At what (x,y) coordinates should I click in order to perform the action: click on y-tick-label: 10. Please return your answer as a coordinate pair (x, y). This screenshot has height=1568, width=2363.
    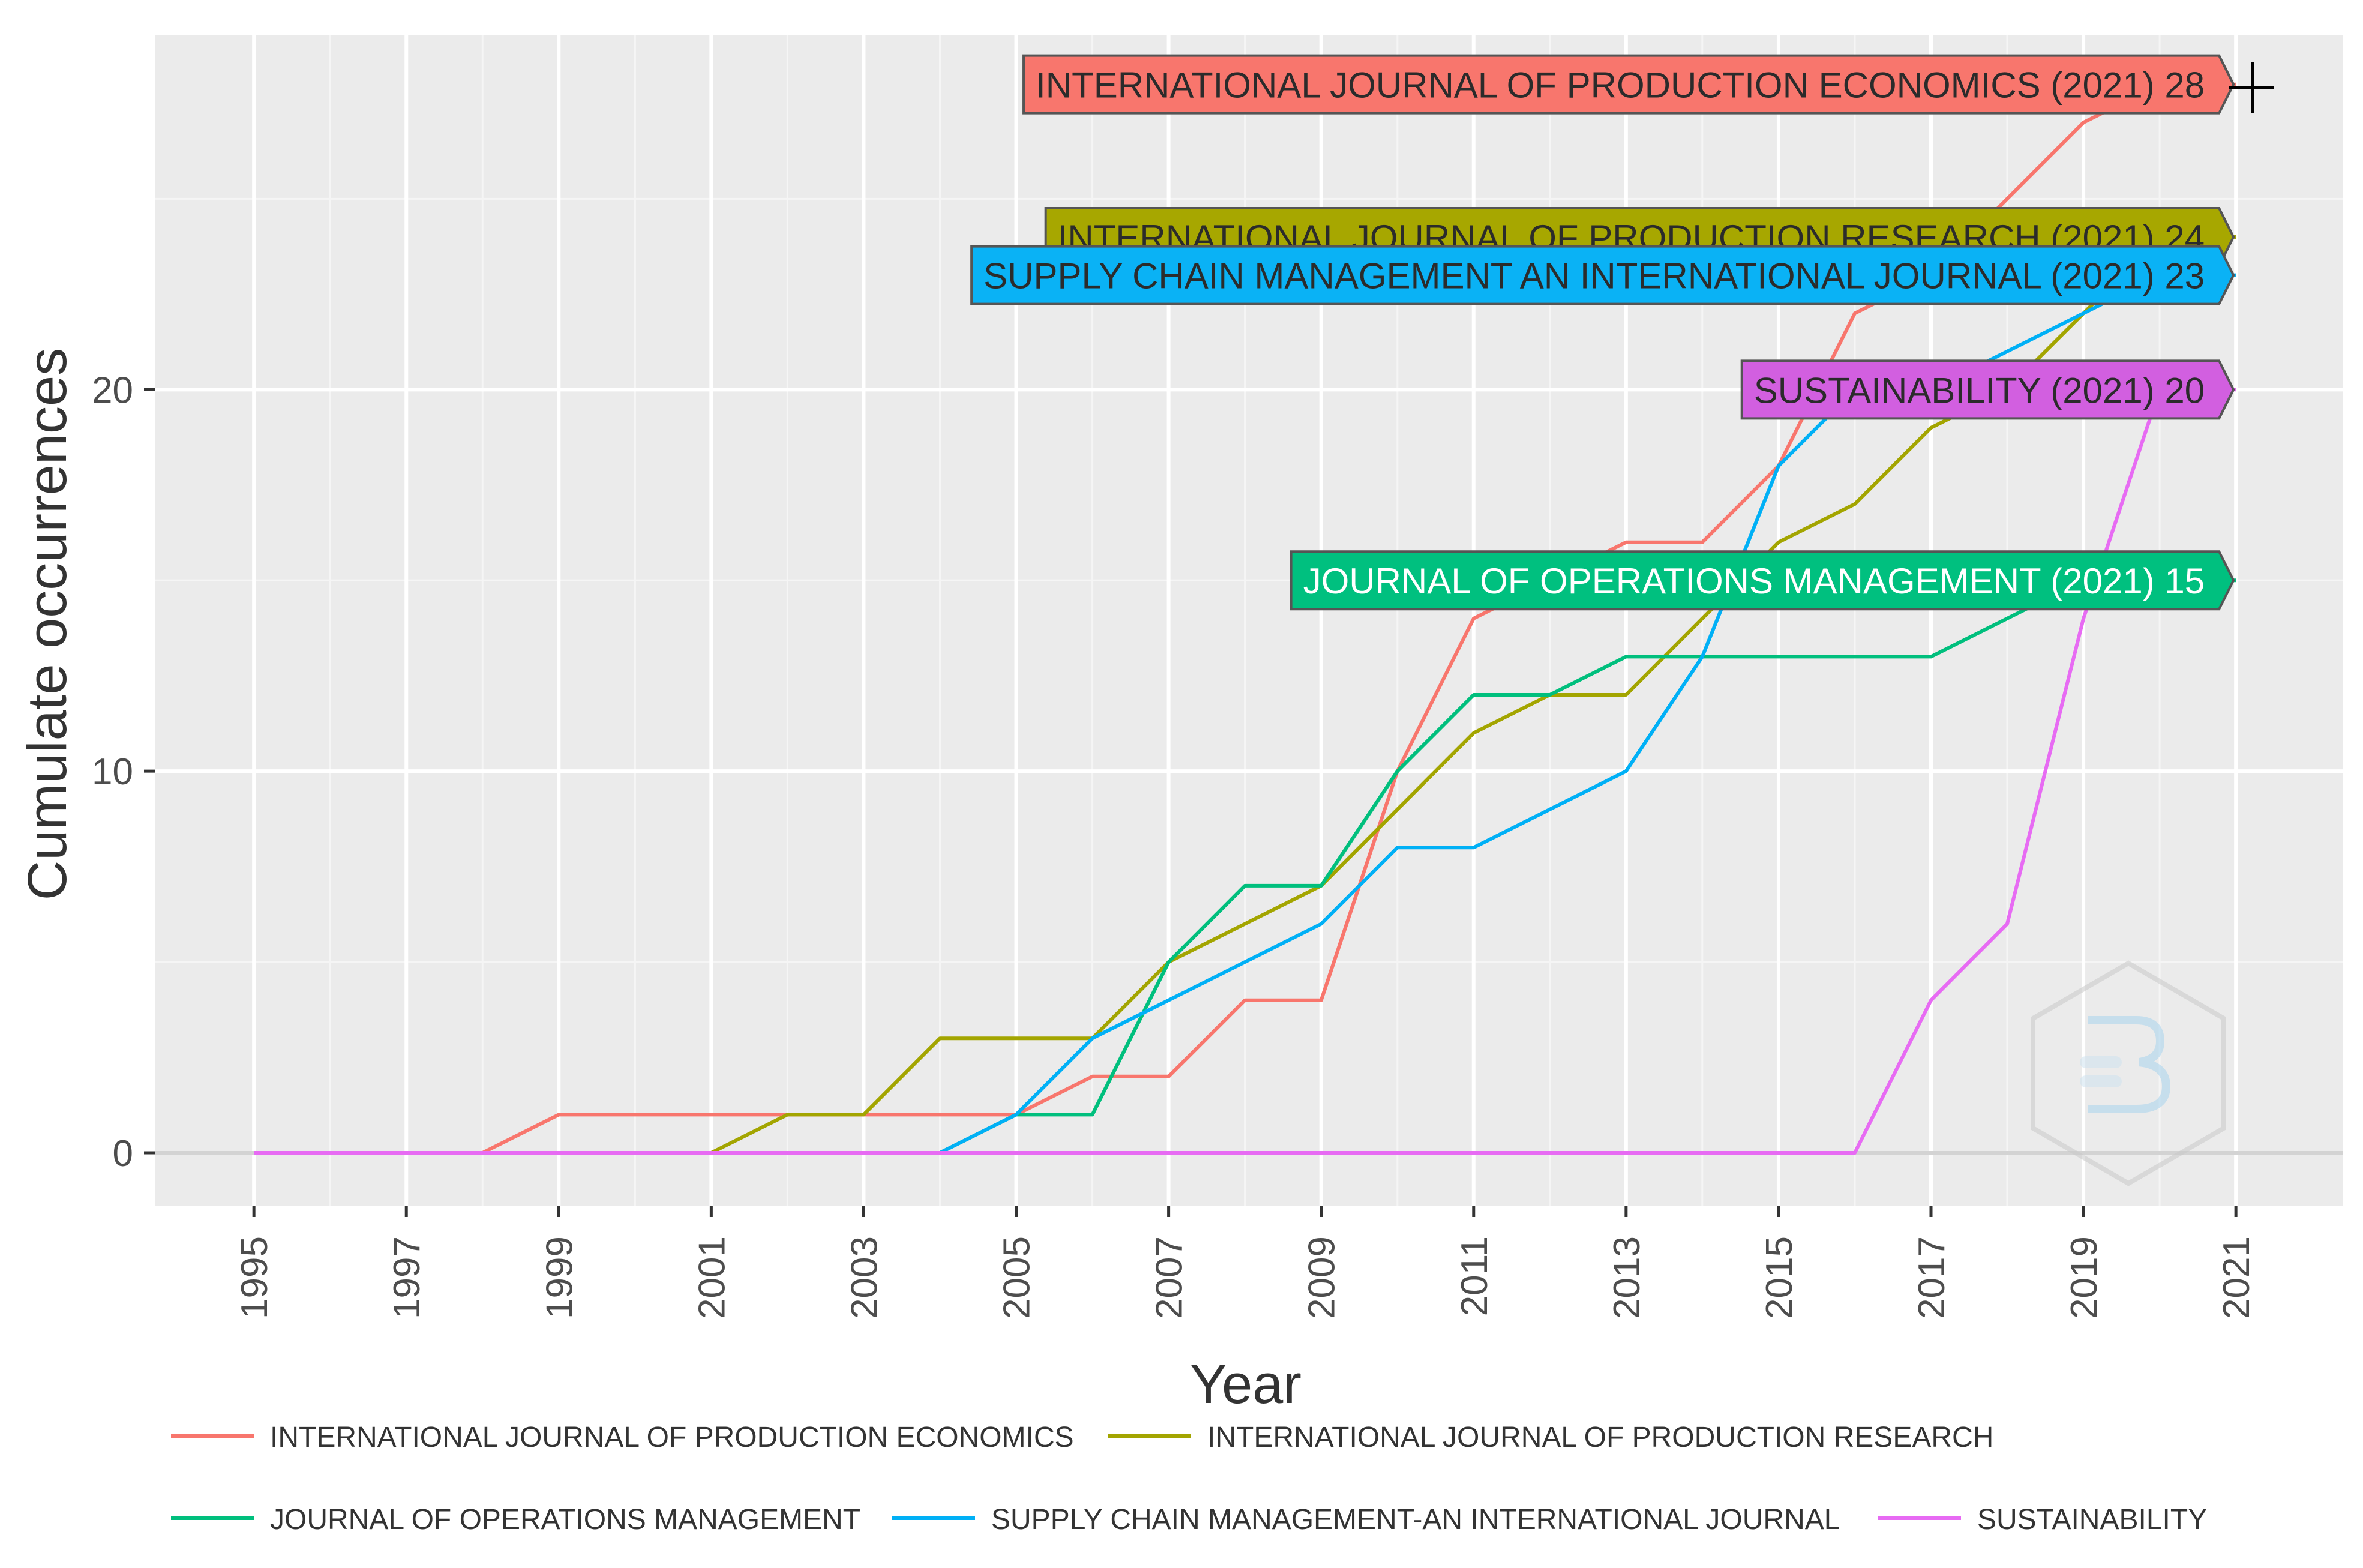
    Looking at the image, I should click on (112, 772).